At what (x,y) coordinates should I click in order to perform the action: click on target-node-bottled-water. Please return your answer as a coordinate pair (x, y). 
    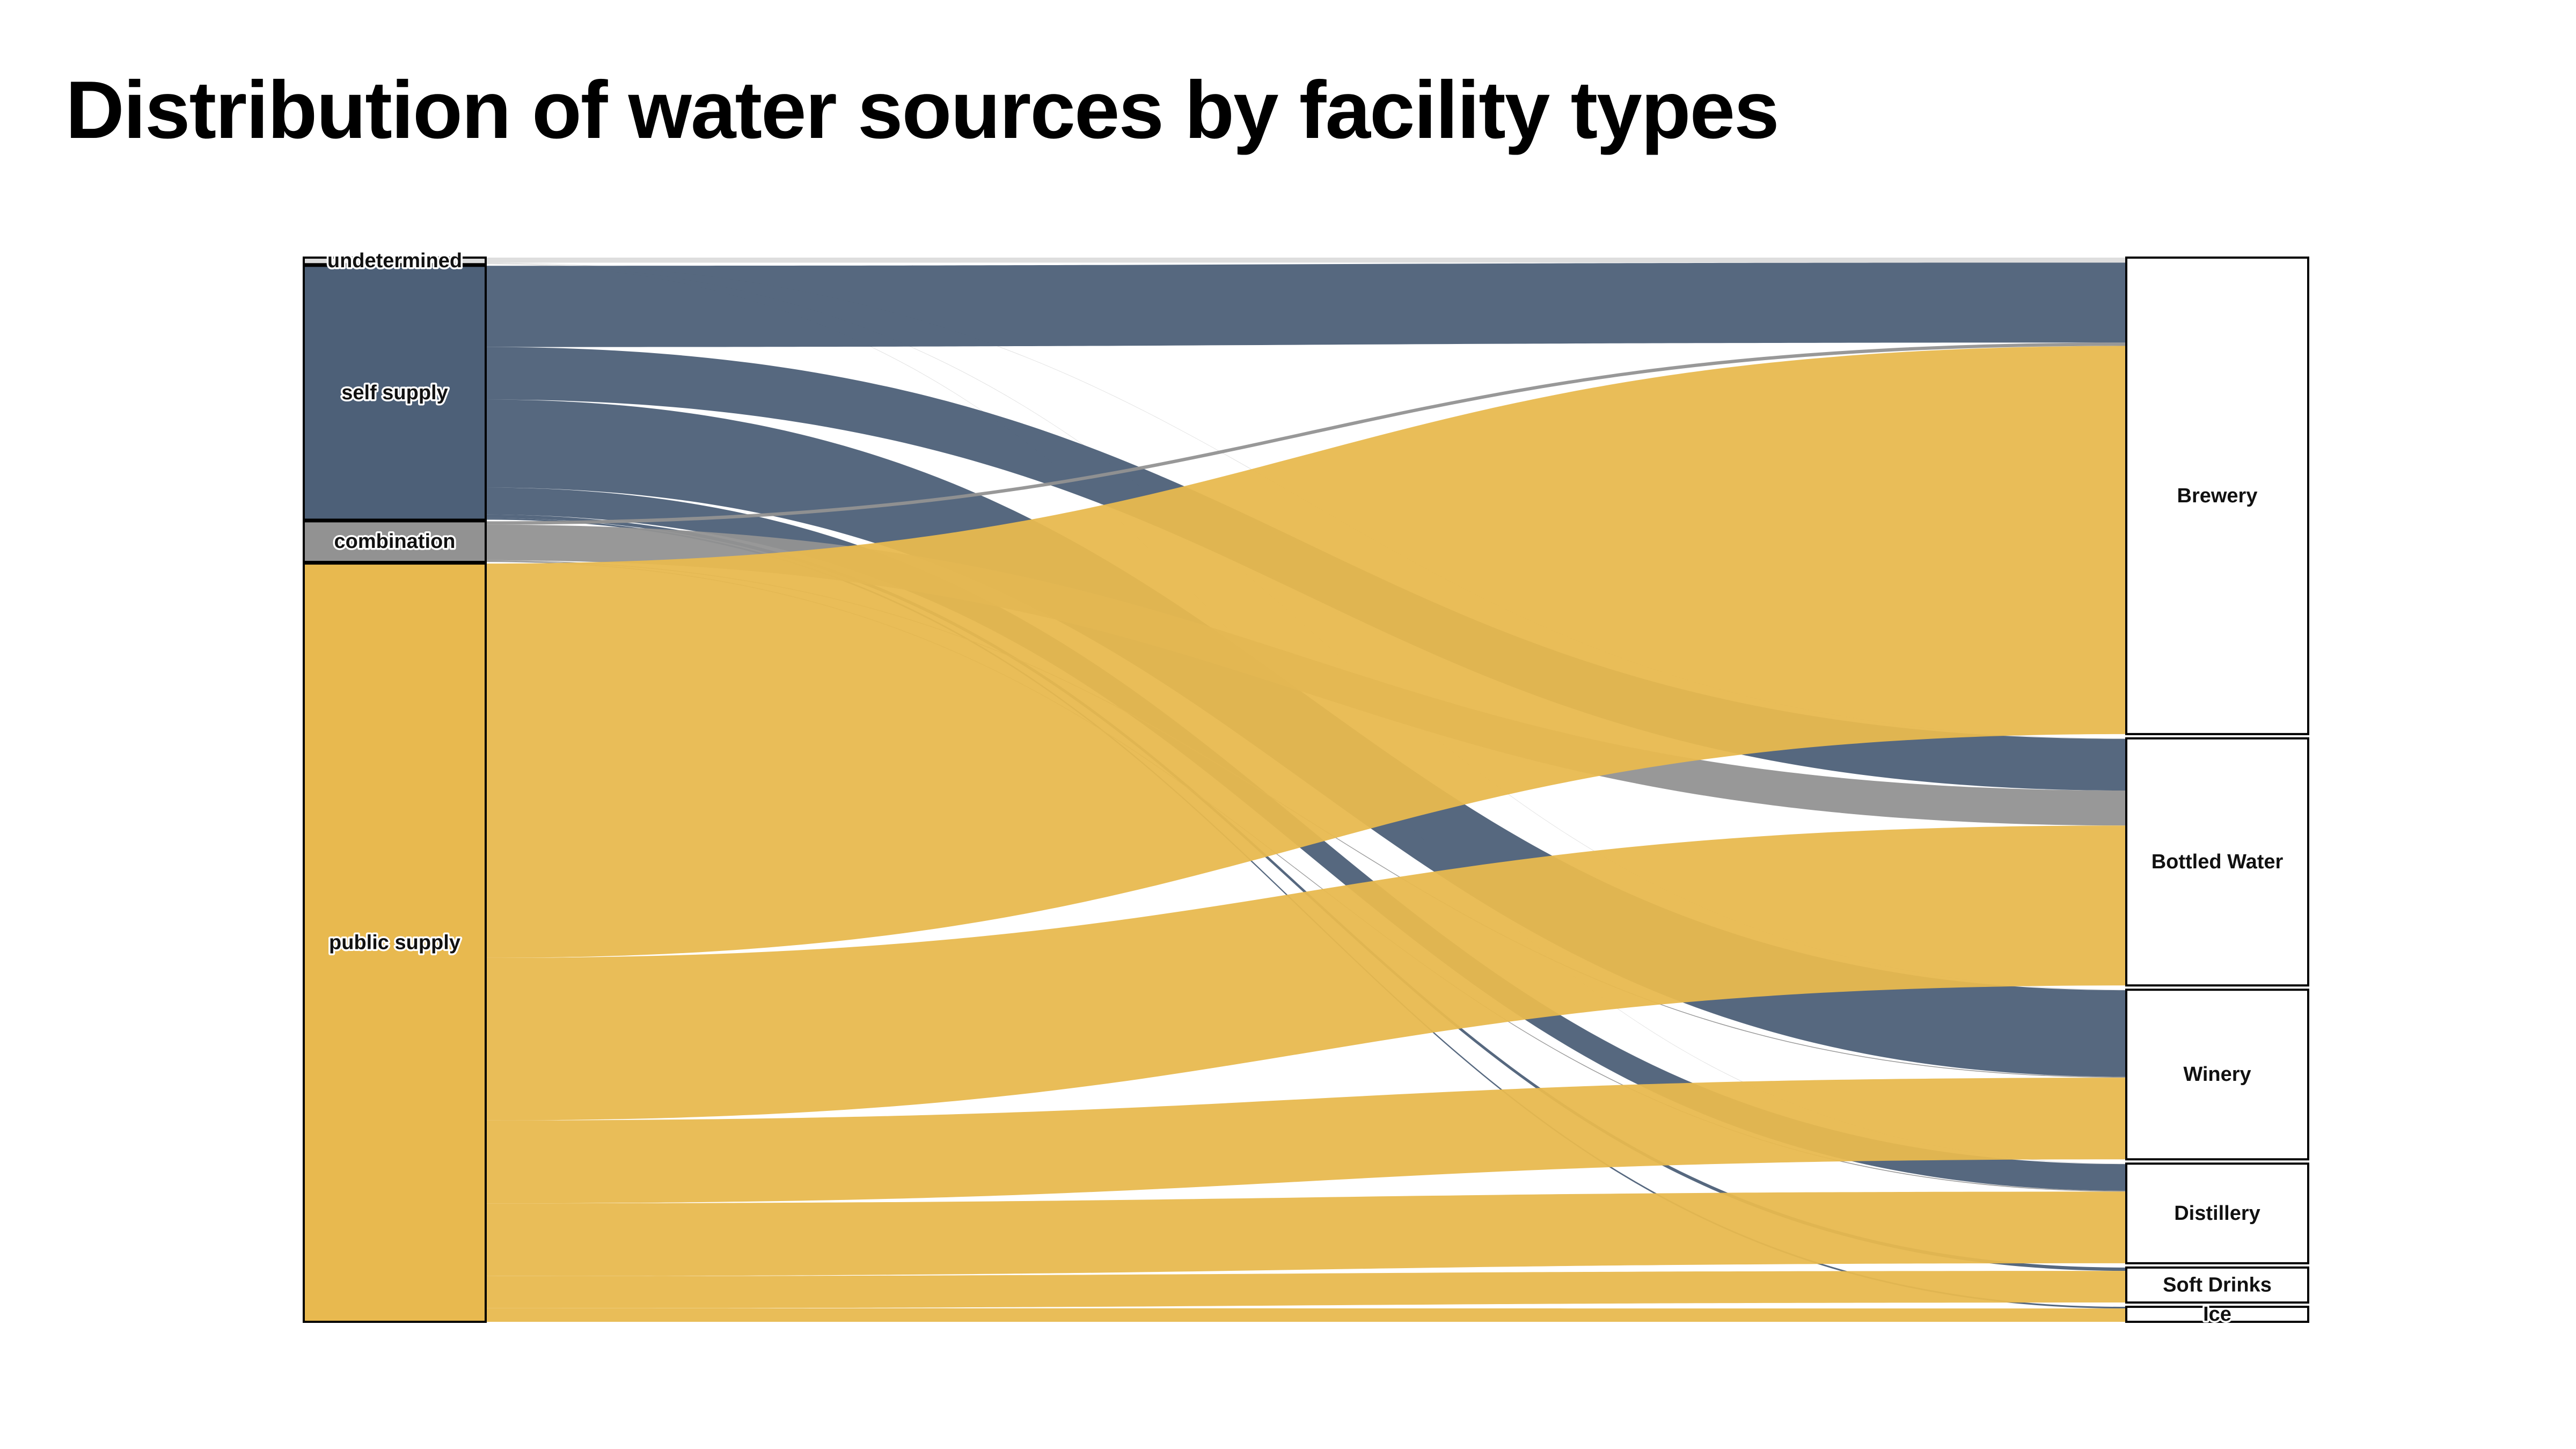
    Looking at the image, I should click on (2217, 862).